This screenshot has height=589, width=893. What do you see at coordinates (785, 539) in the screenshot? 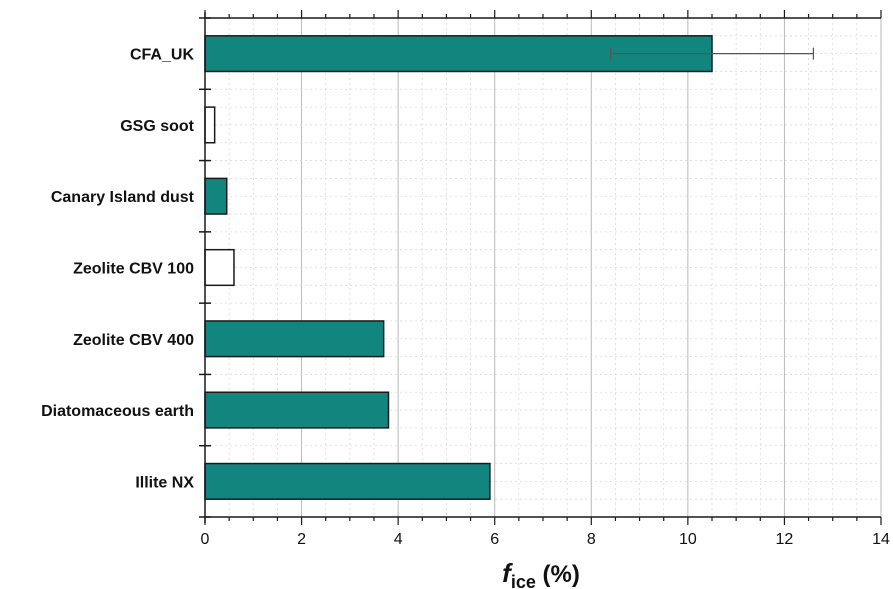
I see `x-tick-label: 12` at bounding box center [785, 539].